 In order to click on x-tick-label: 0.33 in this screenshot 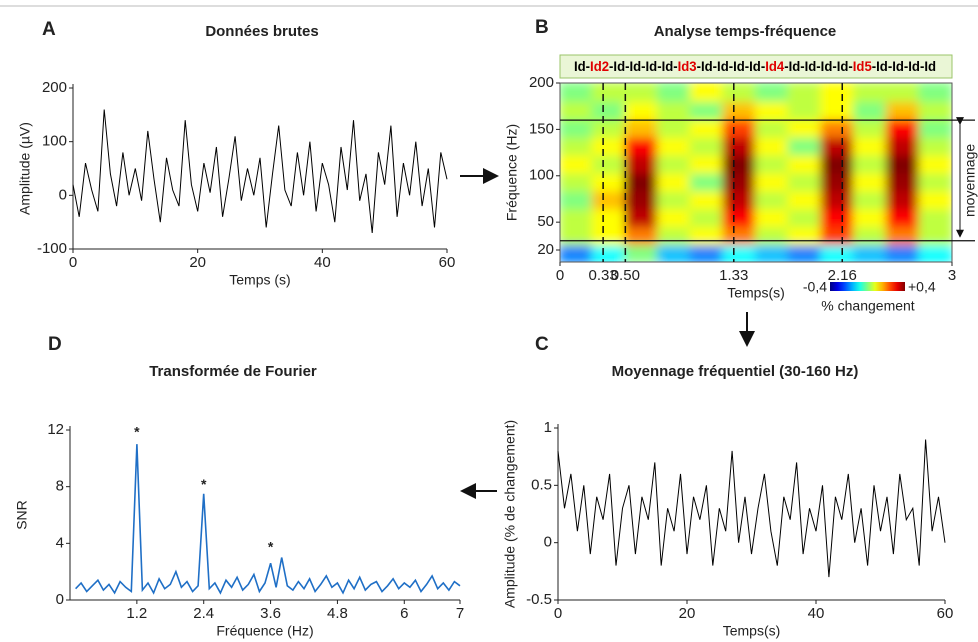, I will do `click(603, 275)`.